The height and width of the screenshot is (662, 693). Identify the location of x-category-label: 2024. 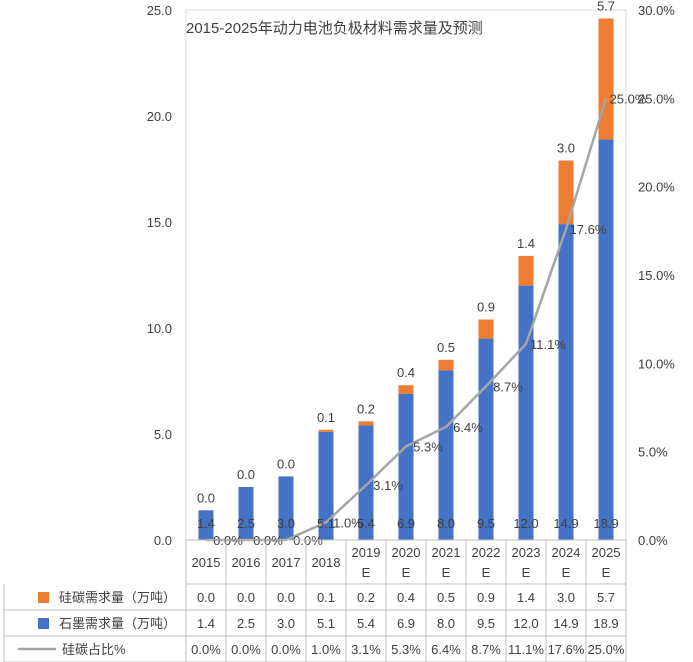
(566, 552).